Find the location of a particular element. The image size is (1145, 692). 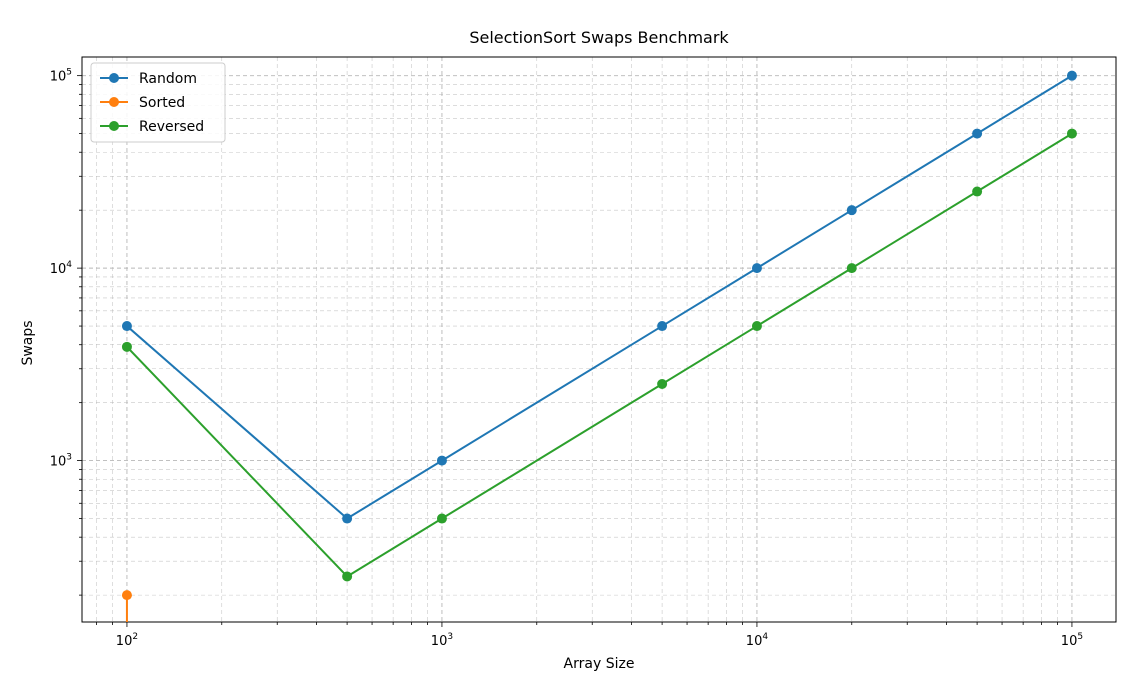

legend-marker-random is located at coordinates (114, 78).